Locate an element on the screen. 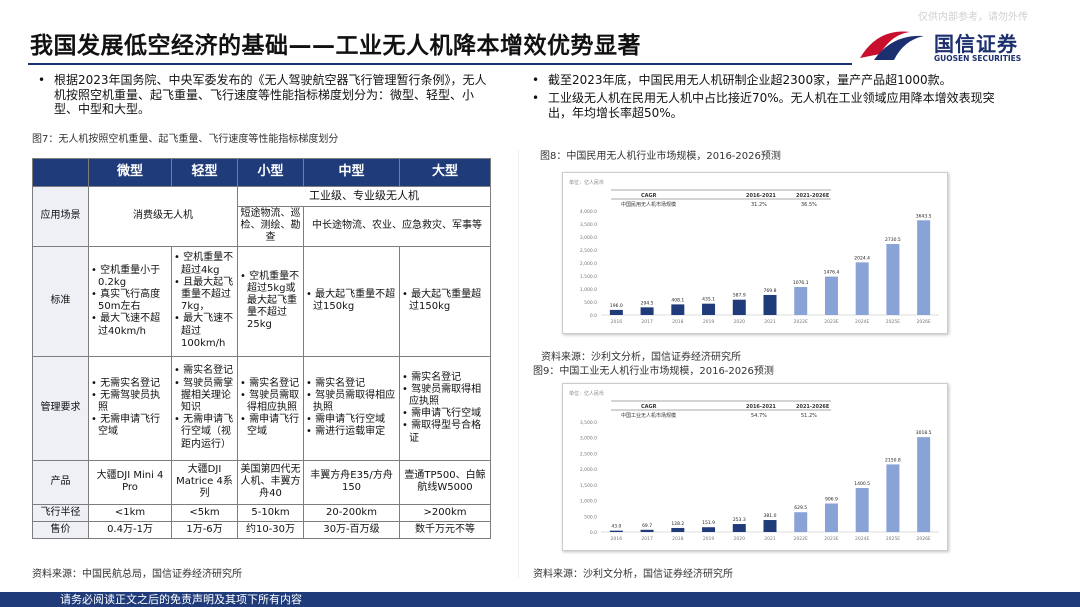 The width and height of the screenshot is (1080, 607). cagr-table-header: 2021-2026E is located at coordinates (813, 196).